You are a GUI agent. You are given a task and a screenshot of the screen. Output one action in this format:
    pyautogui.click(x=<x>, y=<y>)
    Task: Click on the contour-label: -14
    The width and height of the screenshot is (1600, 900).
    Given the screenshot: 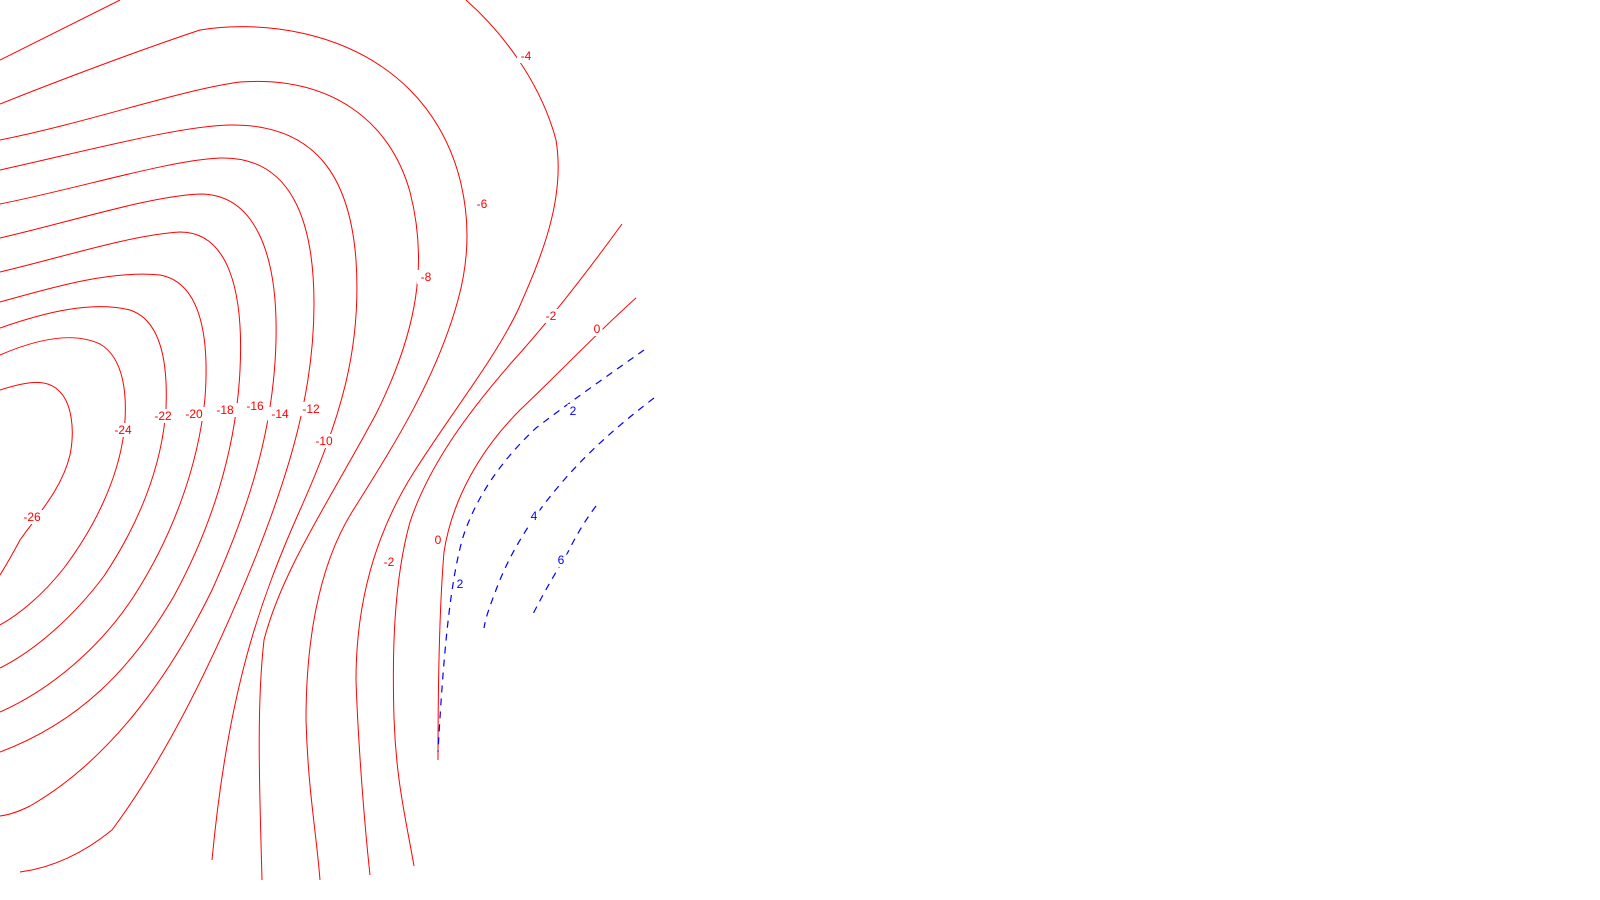 What is the action you would take?
    pyautogui.click(x=280, y=414)
    